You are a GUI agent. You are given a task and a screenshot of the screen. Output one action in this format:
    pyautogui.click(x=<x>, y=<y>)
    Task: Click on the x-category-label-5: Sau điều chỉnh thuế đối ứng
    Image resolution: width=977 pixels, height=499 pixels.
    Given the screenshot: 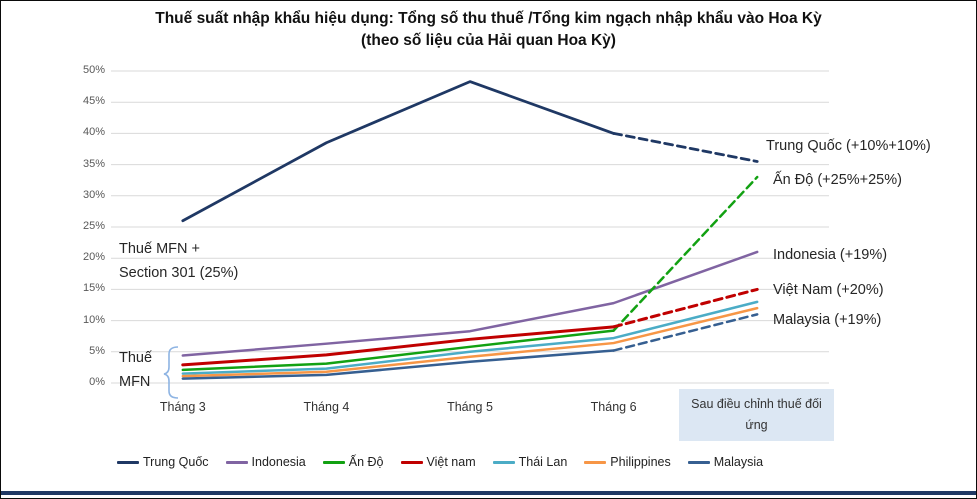 What is the action you would take?
    pyautogui.click(x=756, y=415)
    